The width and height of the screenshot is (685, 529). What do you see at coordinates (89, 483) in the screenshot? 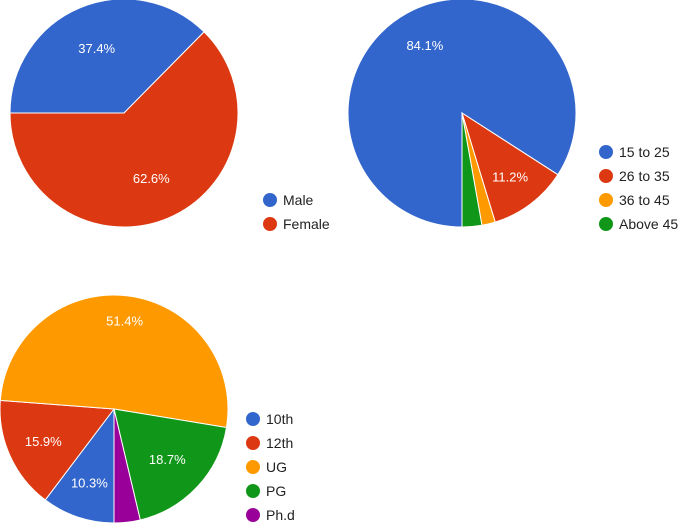
I see `slice-percent-label: 10.3%` at bounding box center [89, 483].